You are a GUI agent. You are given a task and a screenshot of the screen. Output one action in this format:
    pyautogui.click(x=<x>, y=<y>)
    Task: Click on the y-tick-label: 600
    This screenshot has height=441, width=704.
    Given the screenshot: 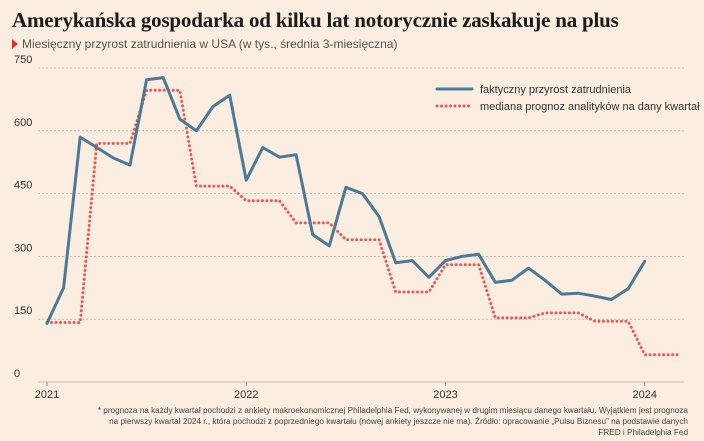 What is the action you would take?
    pyautogui.click(x=23, y=123)
    